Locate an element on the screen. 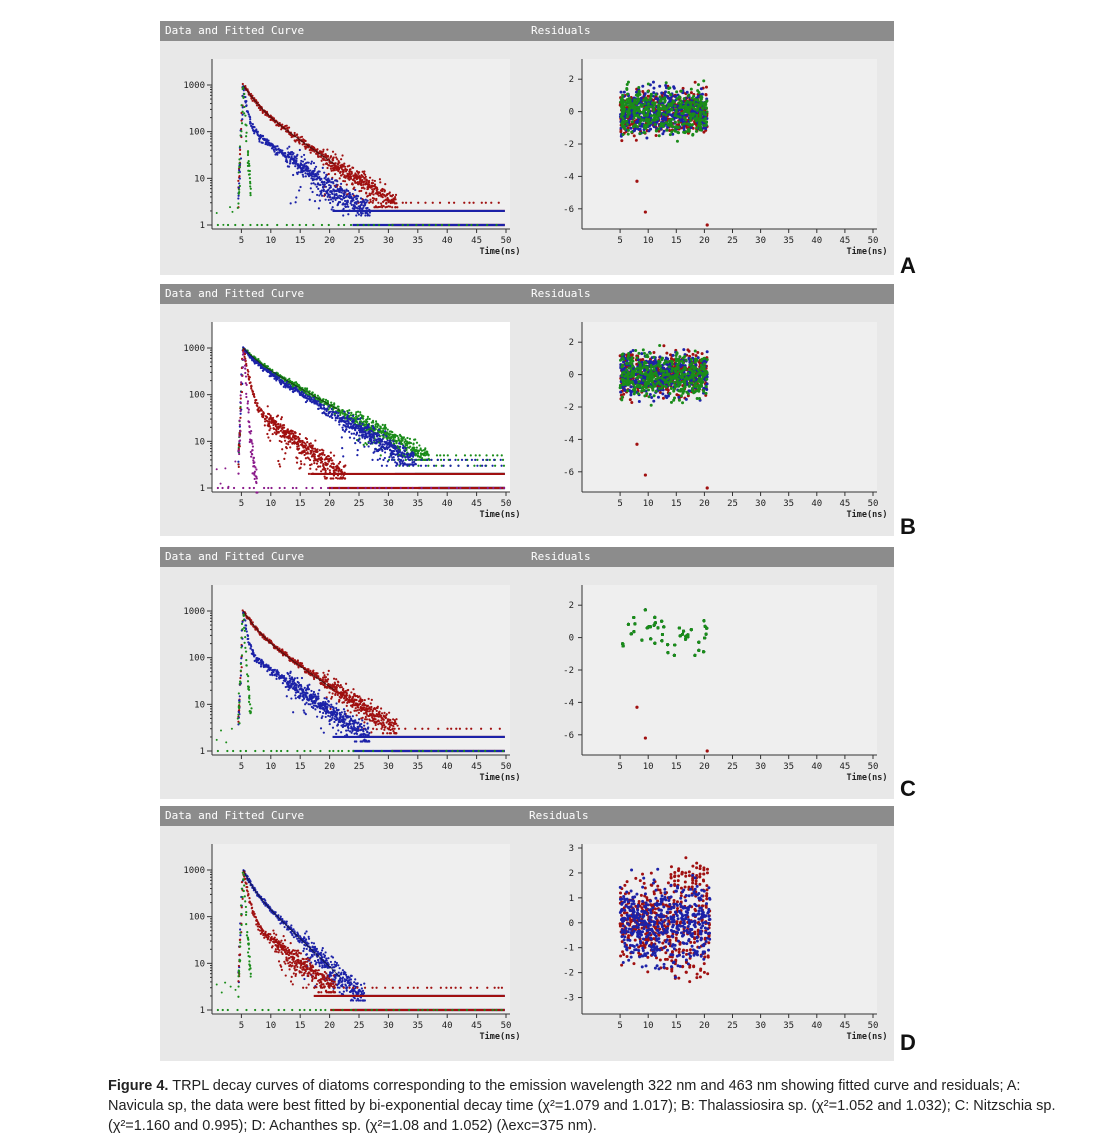  decay-x-tick-label: 15 is located at coordinates (300, 241).